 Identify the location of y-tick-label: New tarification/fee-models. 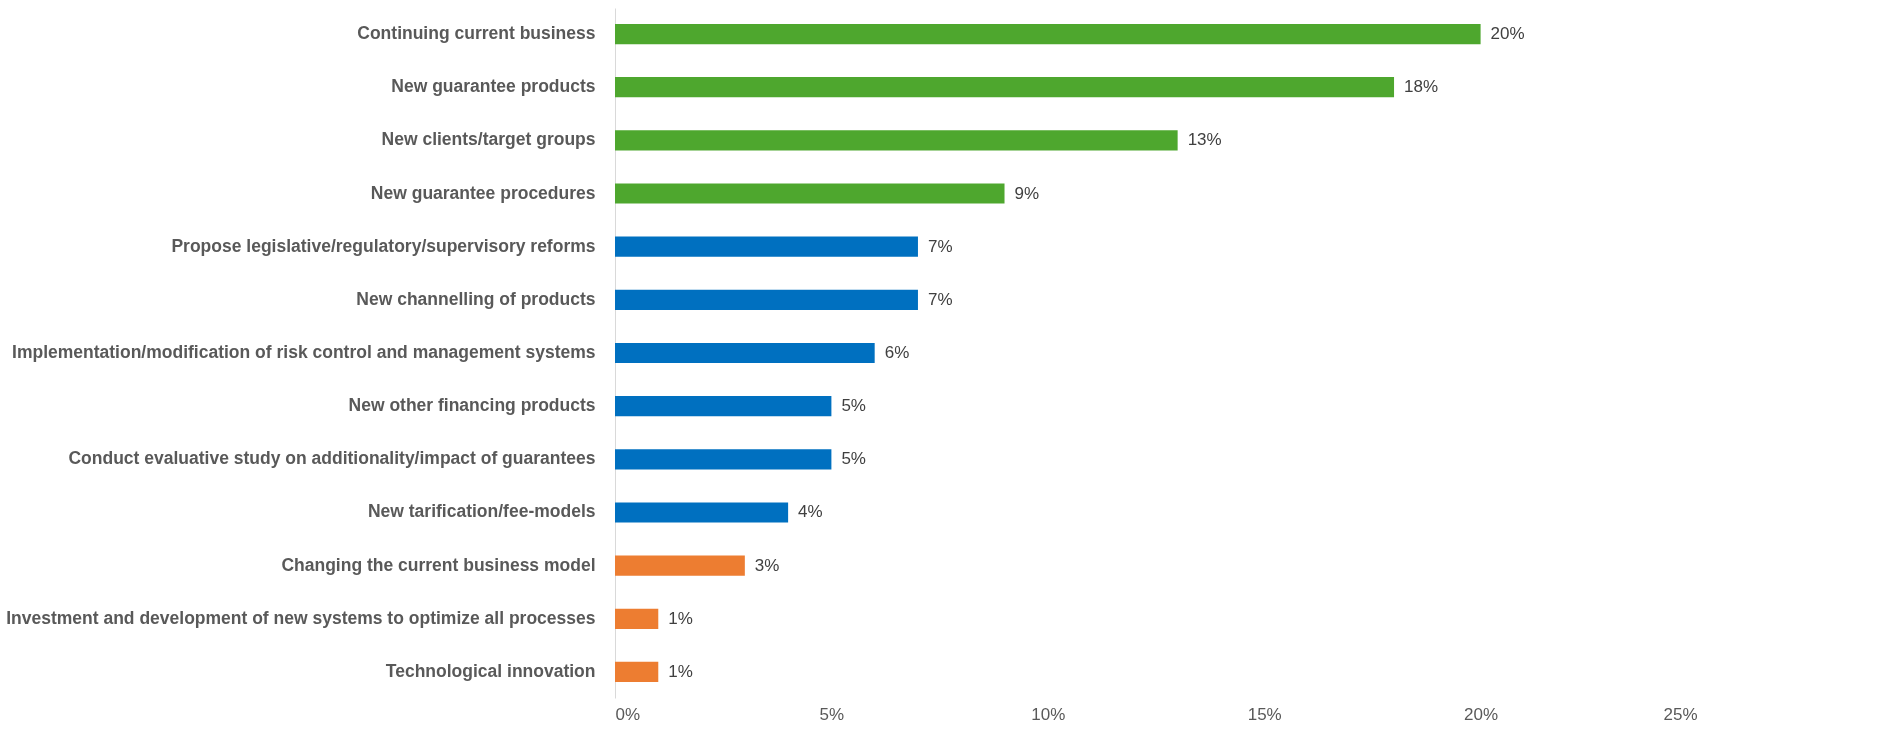
(481, 511).